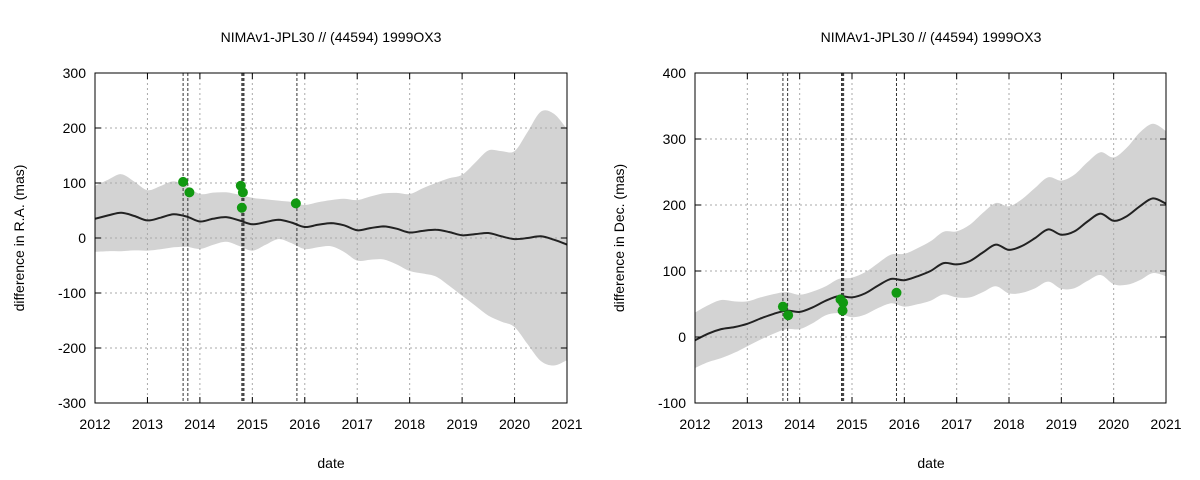 This screenshot has height=480, width=1200. What do you see at coordinates (72, 348) in the screenshot?
I see `y-tick-label: -200` at bounding box center [72, 348].